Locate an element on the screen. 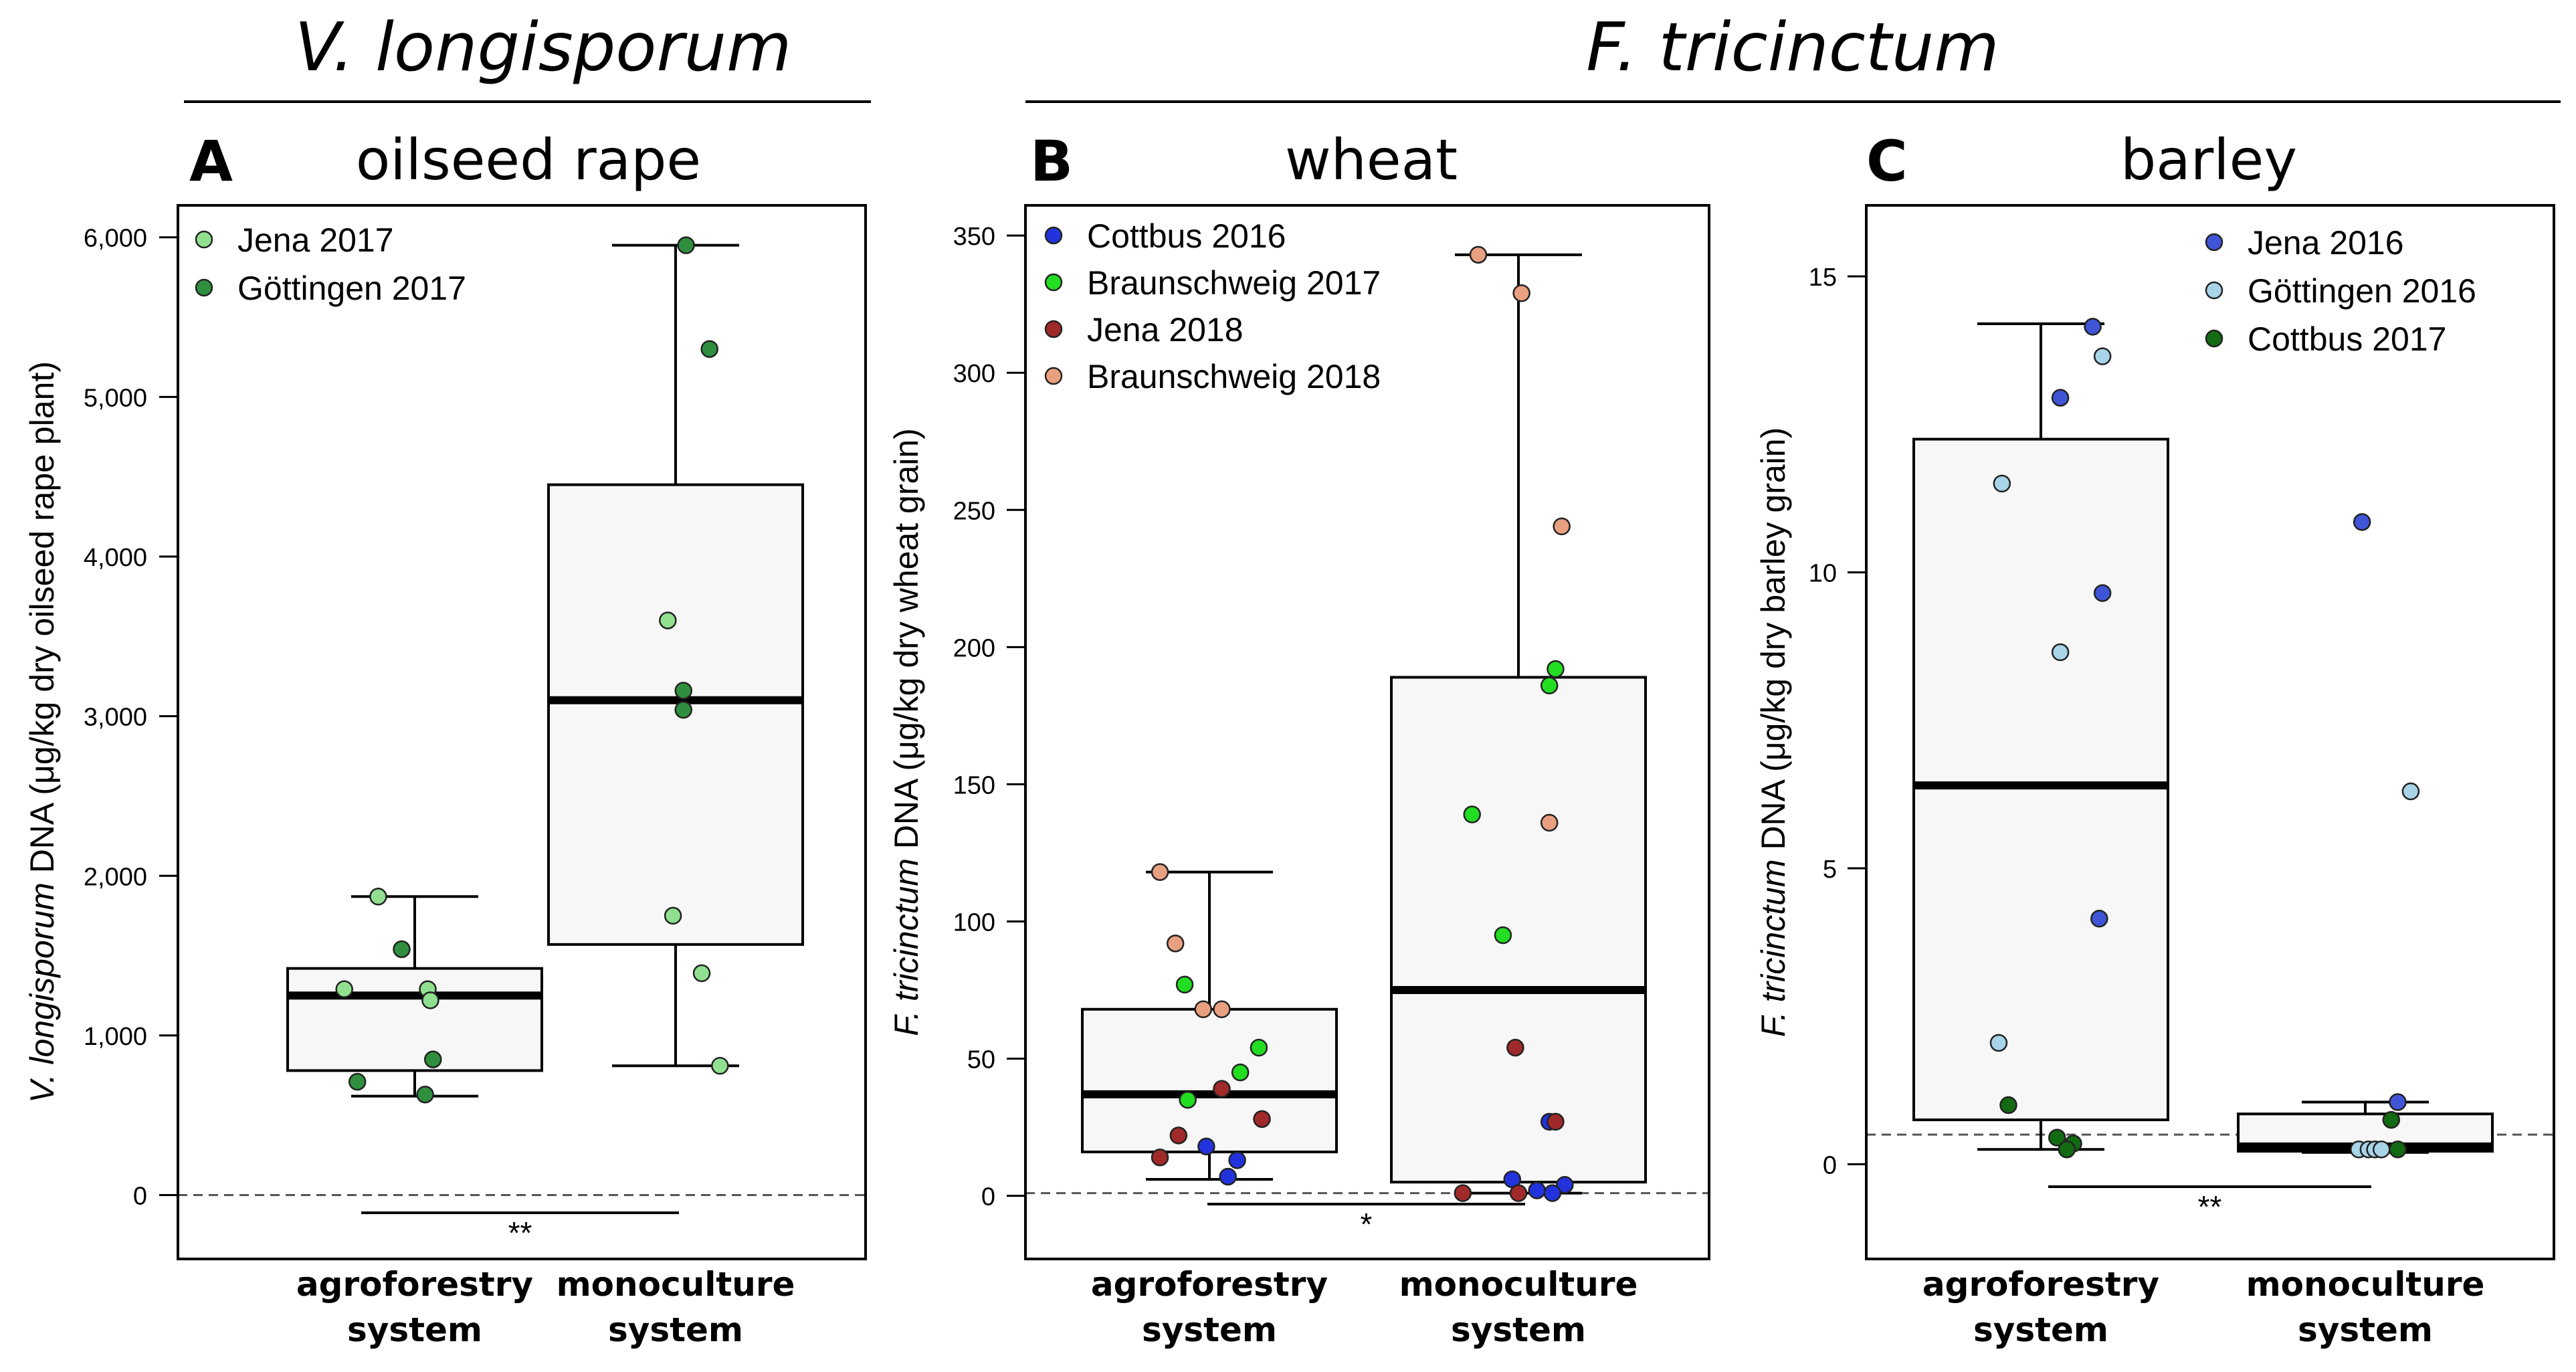 This screenshot has height=1372, width=2576. panel-letter: A is located at coordinates (211, 161).